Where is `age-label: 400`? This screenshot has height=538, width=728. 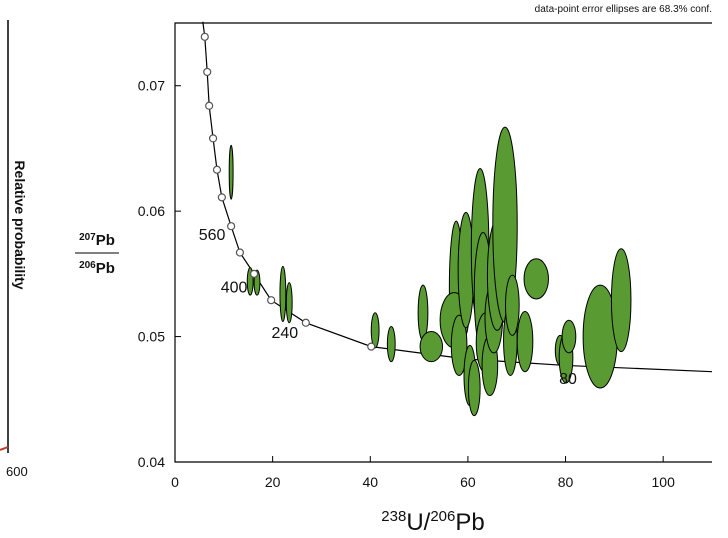 age-label: 400 is located at coordinates (234, 288).